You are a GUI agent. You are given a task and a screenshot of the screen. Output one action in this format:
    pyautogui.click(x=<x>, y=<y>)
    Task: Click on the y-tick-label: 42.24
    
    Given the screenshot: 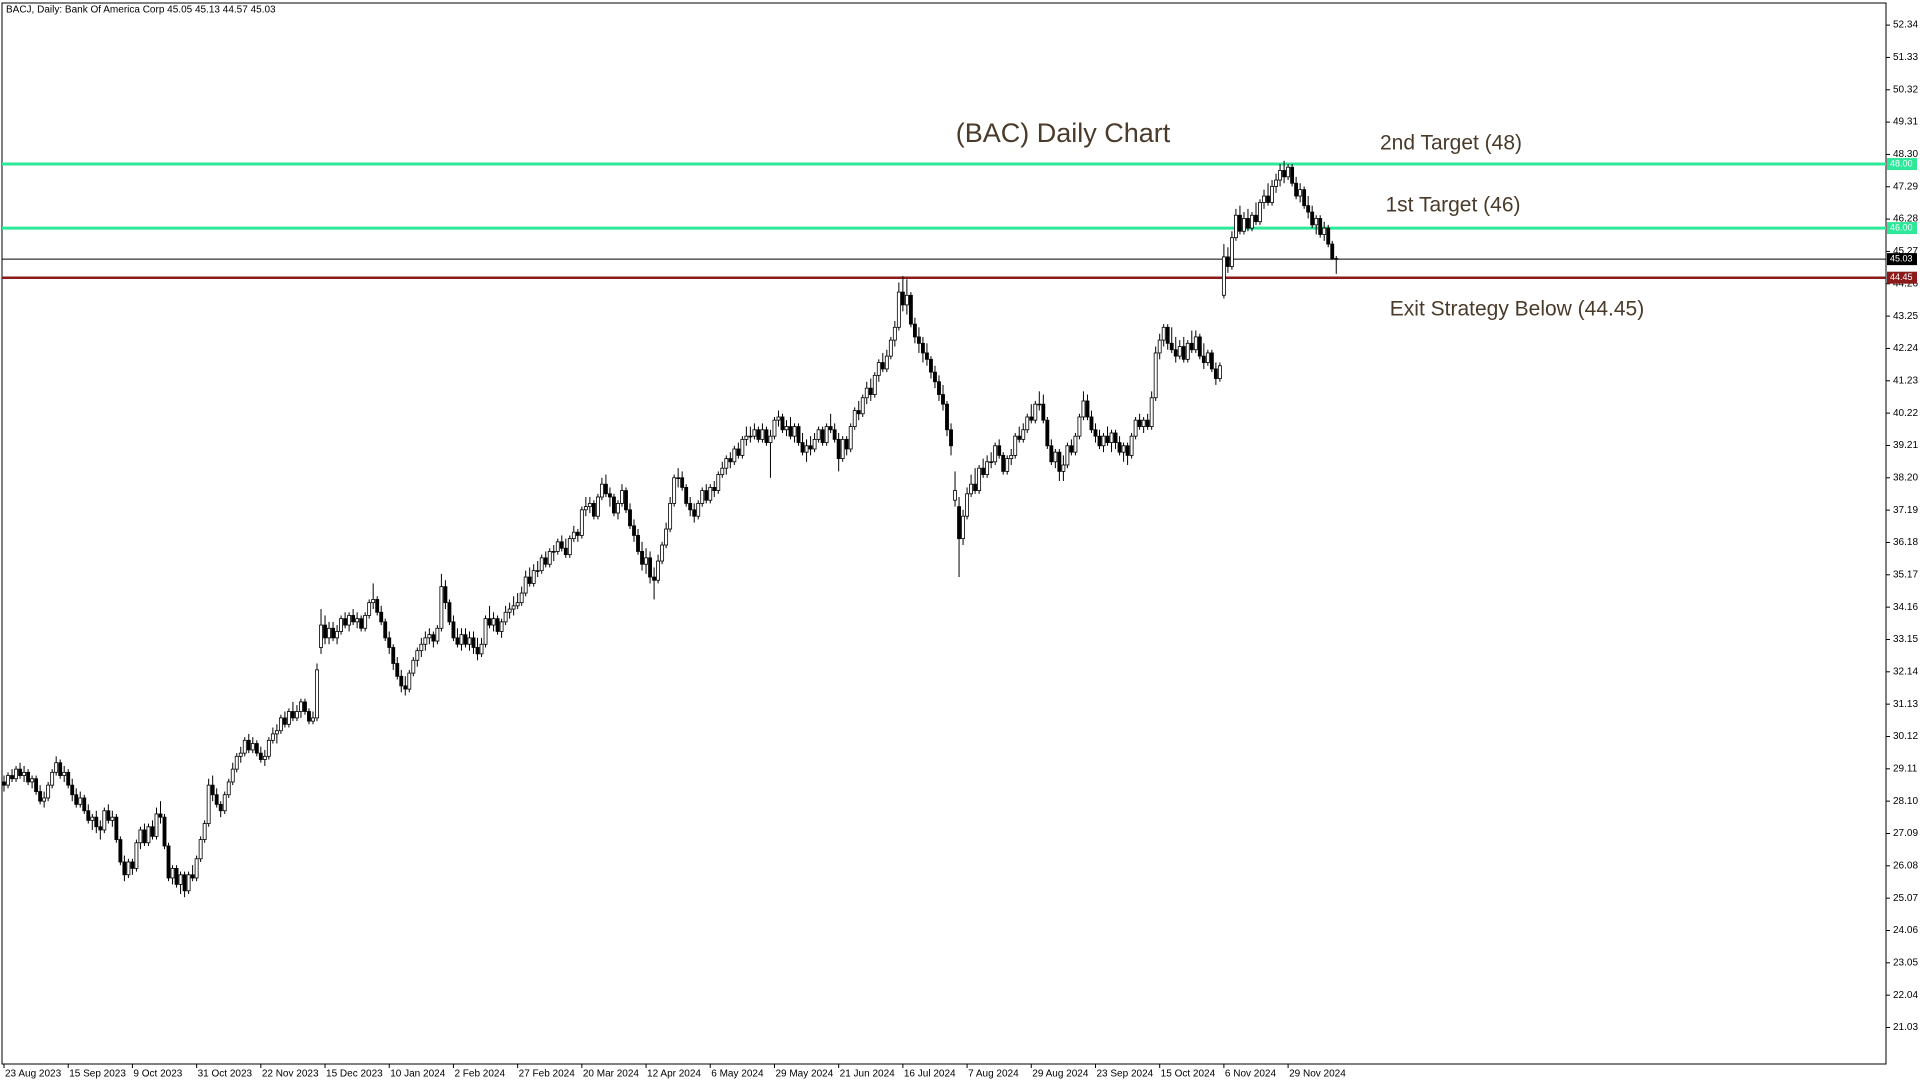 What is the action you would take?
    pyautogui.click(x=1905, y=348)
    